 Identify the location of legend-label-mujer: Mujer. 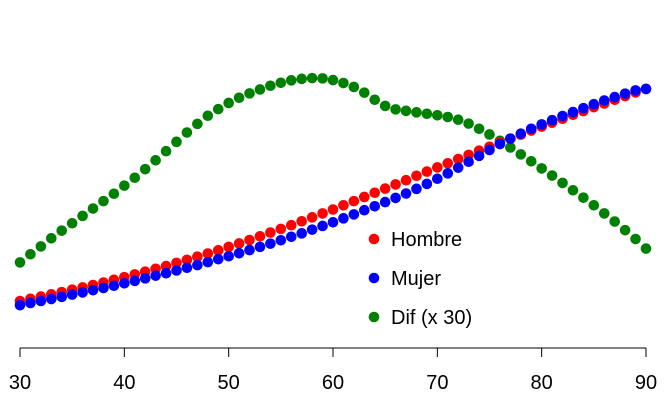
(416, 279).